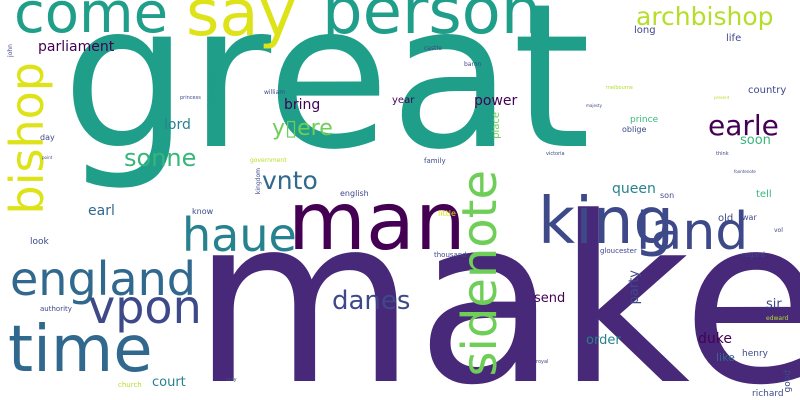  What do you see at coordinates (496, 125) in the screenshot?
I see `word-place: place` at bounding box center [496, 125].